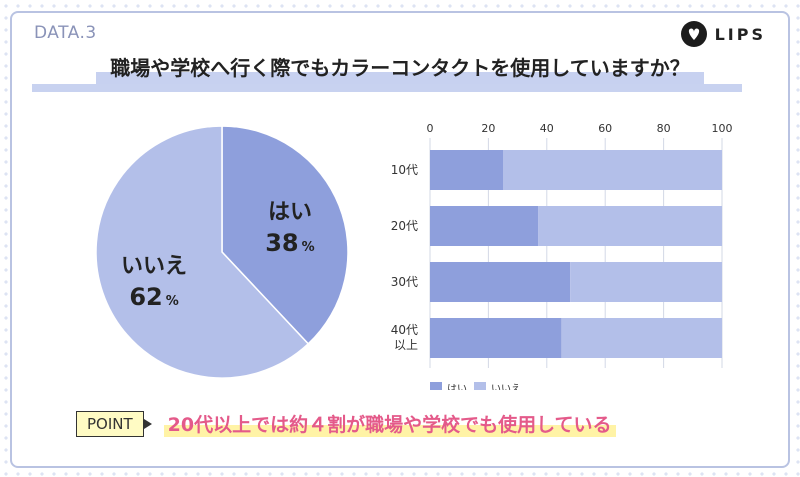 The height and width of the screenshot is (477, 800). I want to click on pie-label: はい, so click(290, 212).